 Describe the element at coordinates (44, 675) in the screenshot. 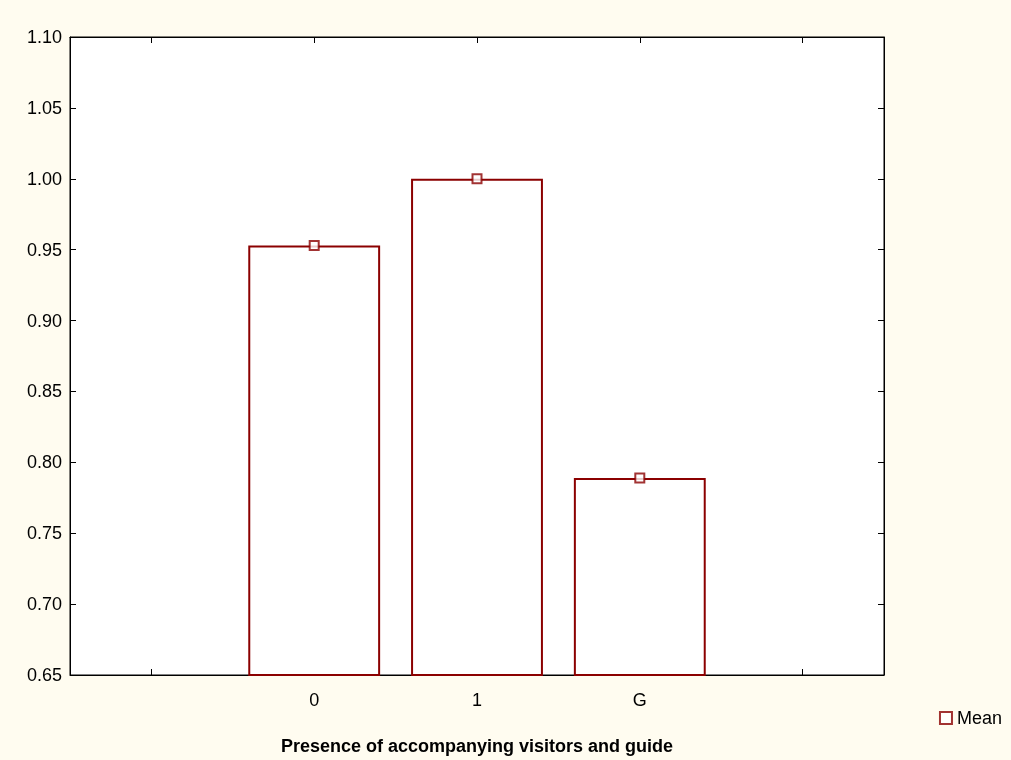

I see `y-tick-label: 0.65` at that location.